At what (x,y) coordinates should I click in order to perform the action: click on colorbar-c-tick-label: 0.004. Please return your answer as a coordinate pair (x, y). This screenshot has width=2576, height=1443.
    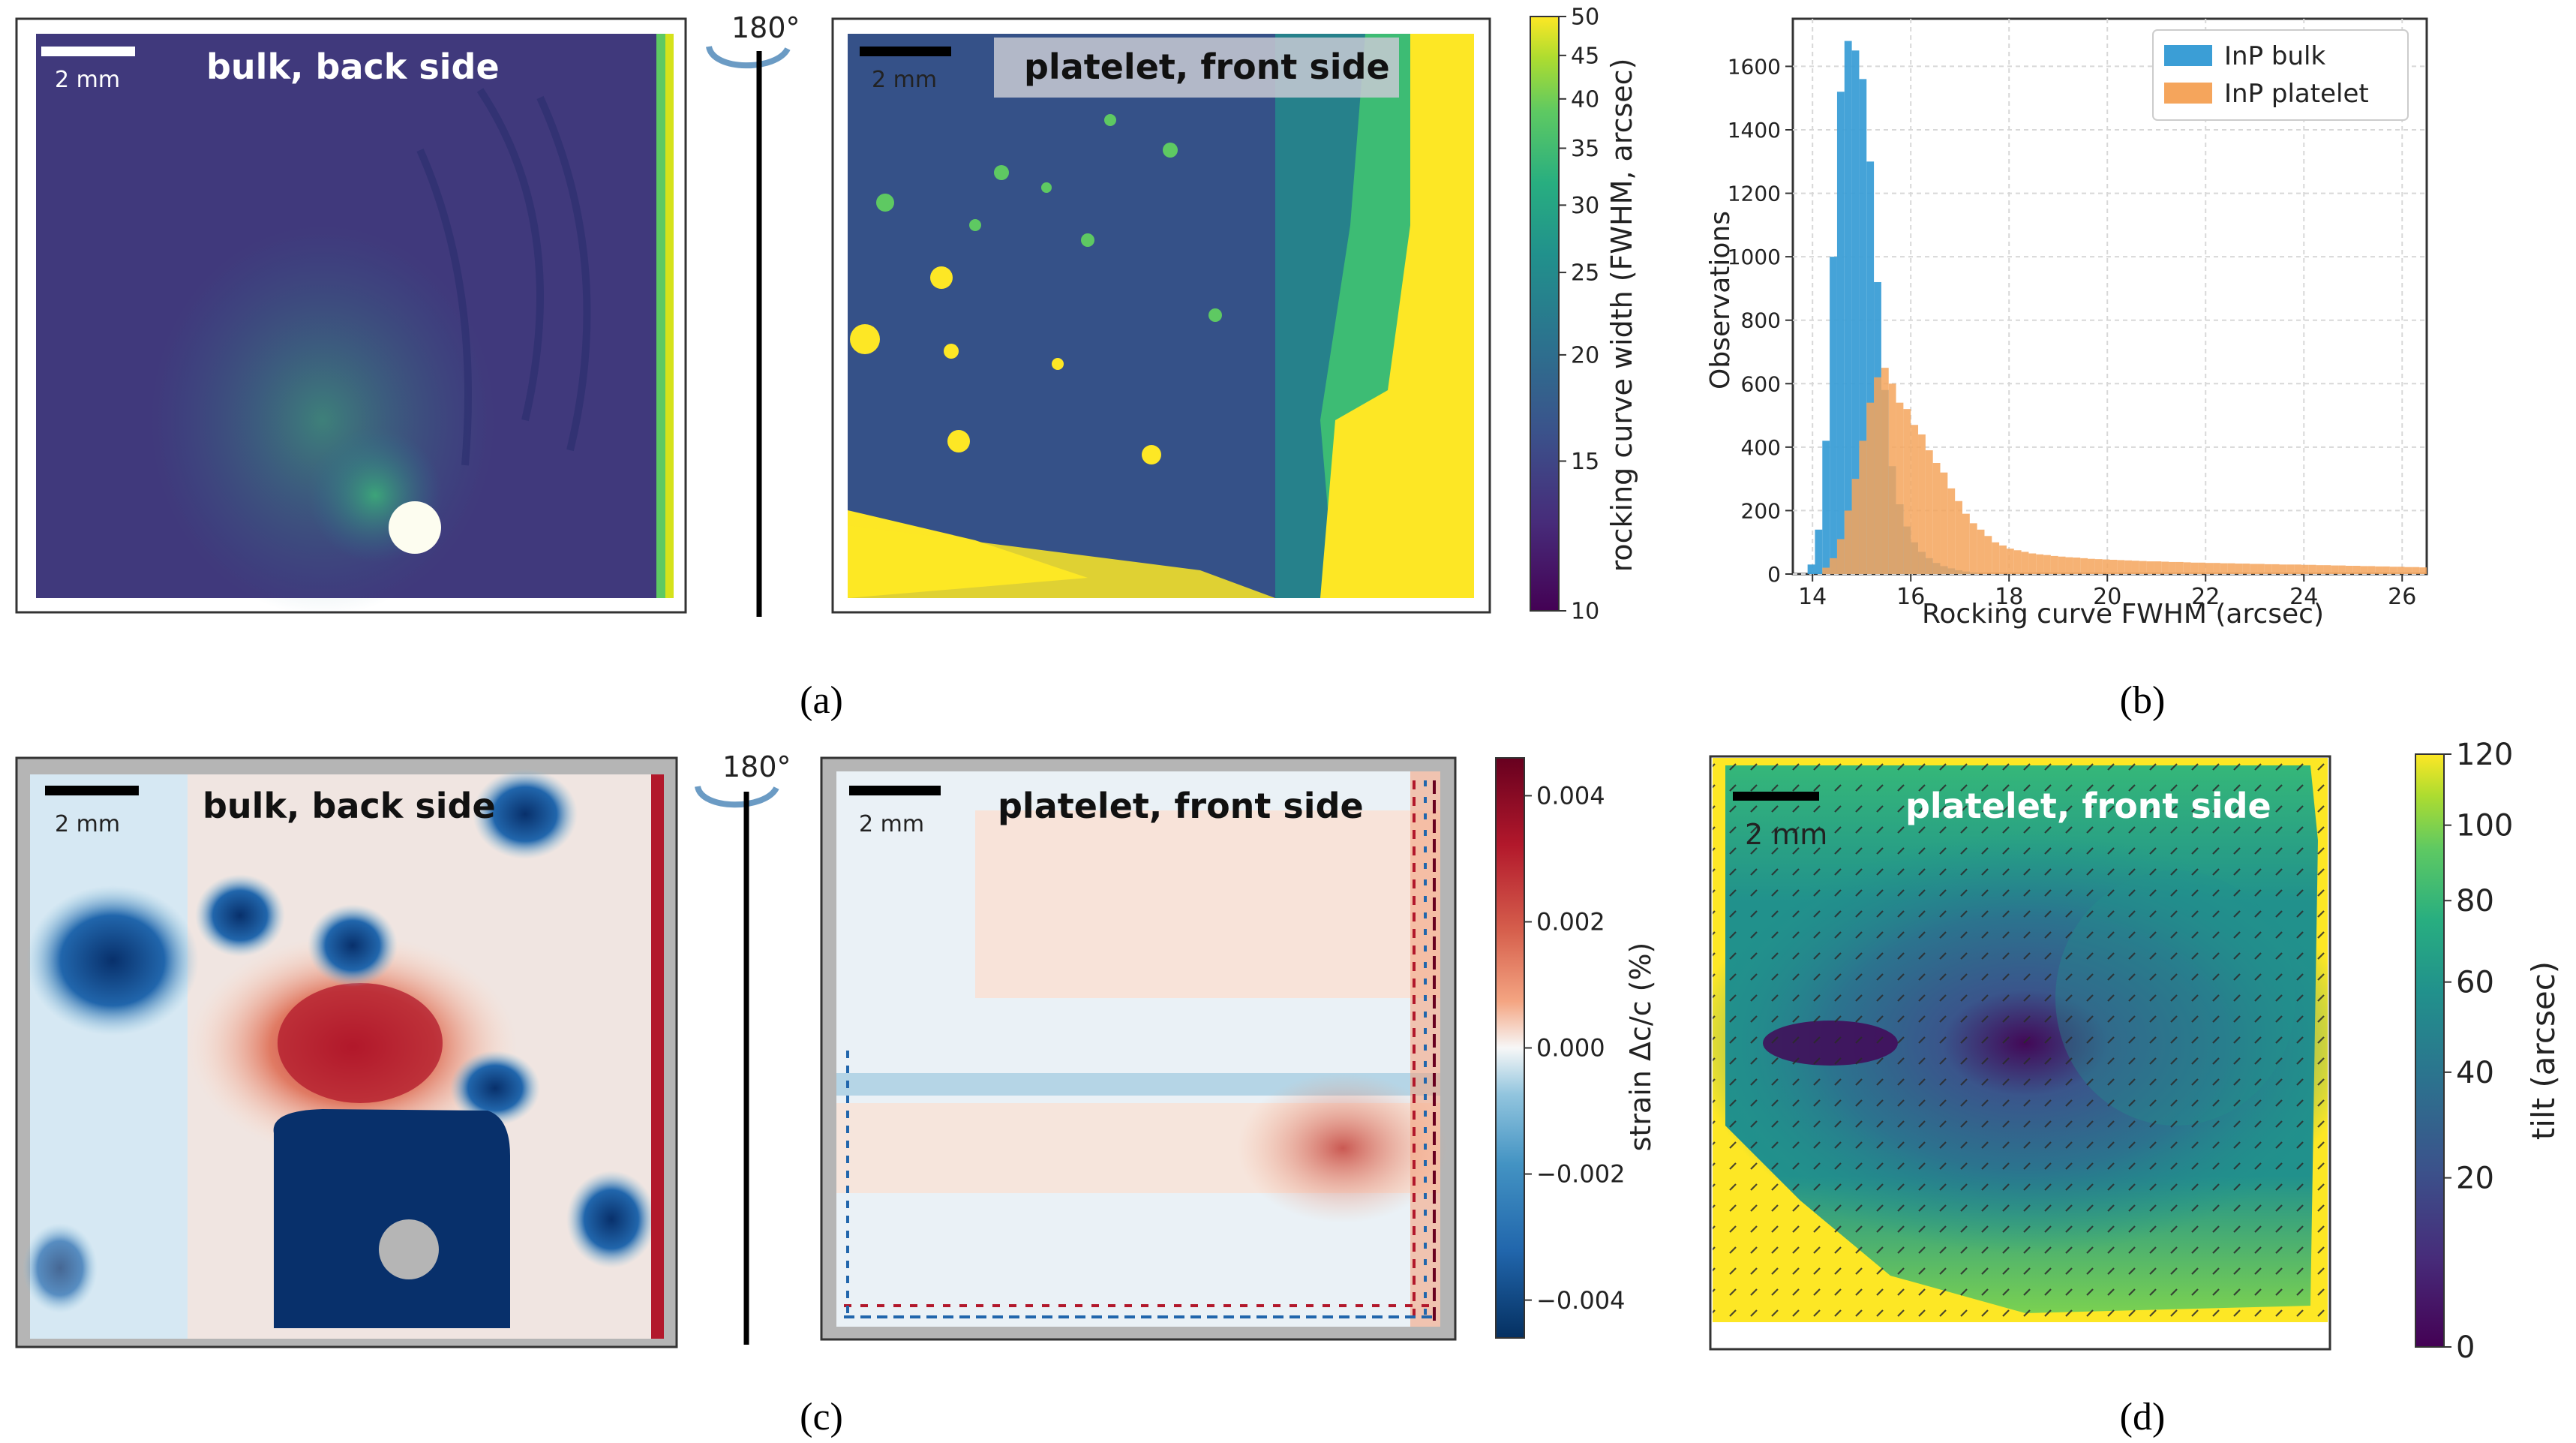
    Looking at the image, I should click on (1570, 796).